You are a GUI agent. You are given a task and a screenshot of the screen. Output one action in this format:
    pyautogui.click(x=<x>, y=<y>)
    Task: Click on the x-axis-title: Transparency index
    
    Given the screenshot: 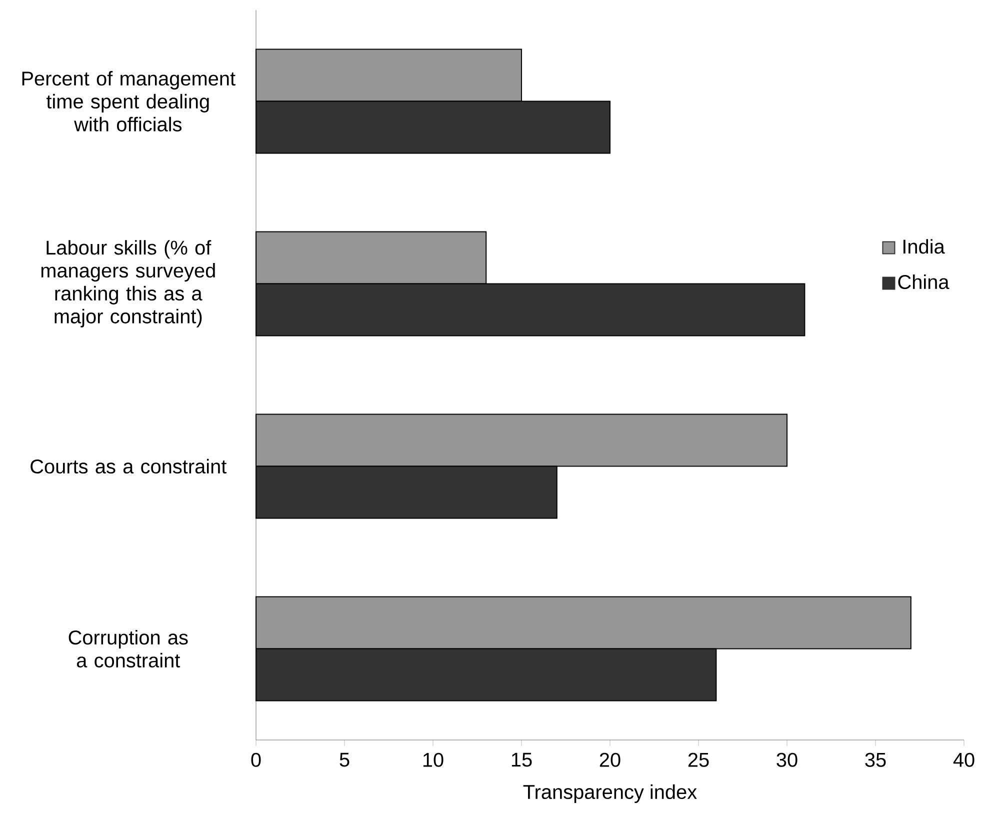 What is the action you would take?
    pyautogui.click(x=610, y=793)
    